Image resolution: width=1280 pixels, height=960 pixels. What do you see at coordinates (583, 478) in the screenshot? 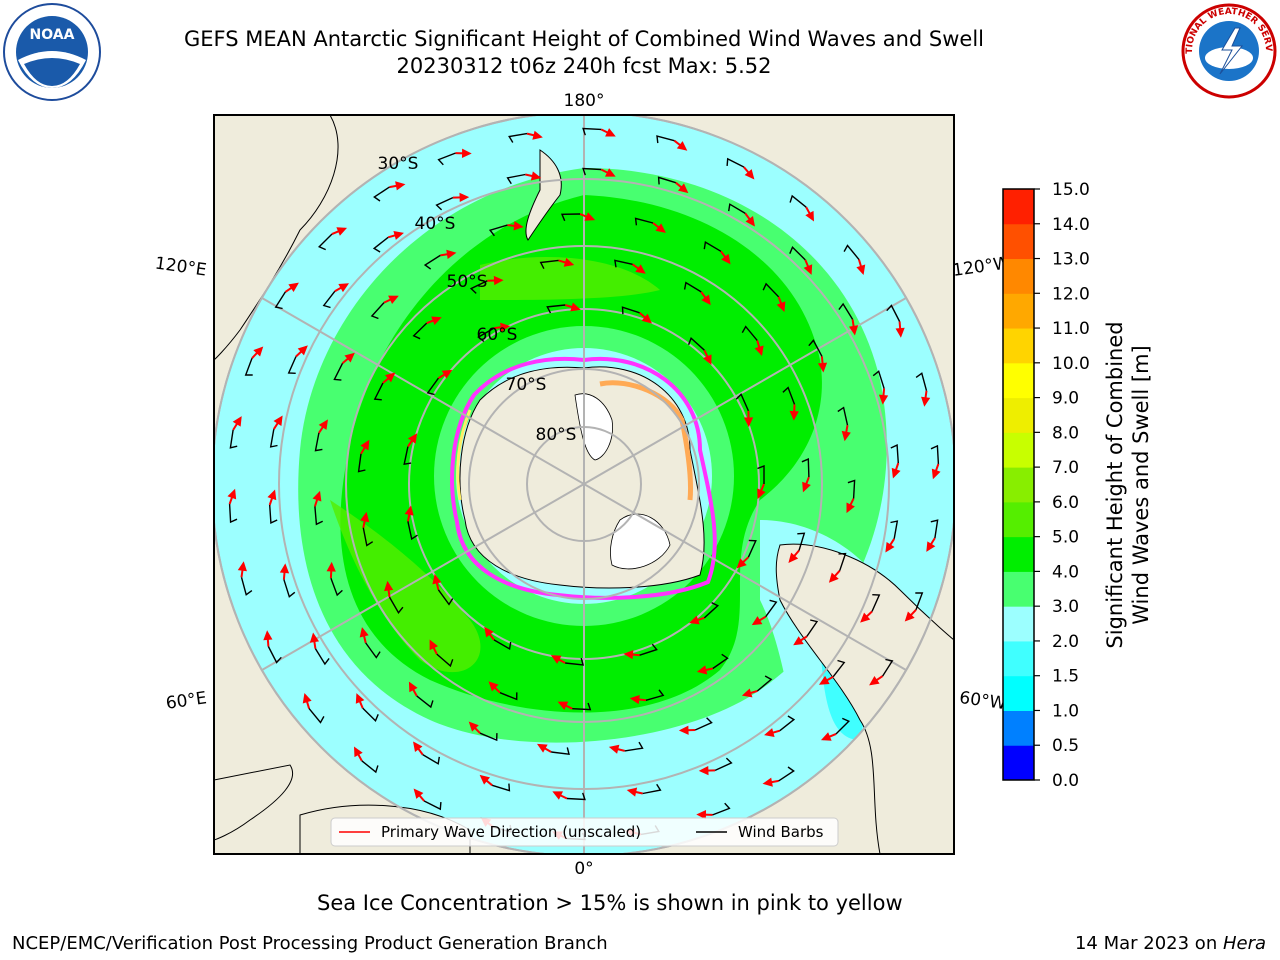
I see `sea-ice-edge` at bounding box center [583, 478].